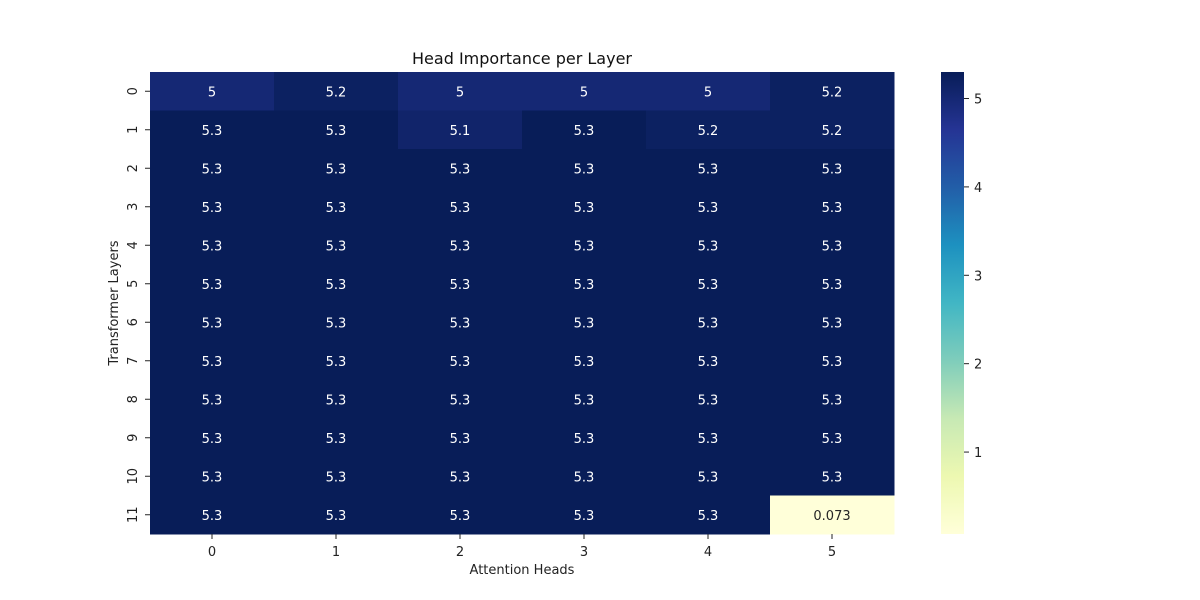  What do you see at coordinates (952, 303) in the screenshot?
I see `colorbar` at bounding box center [952, 303].